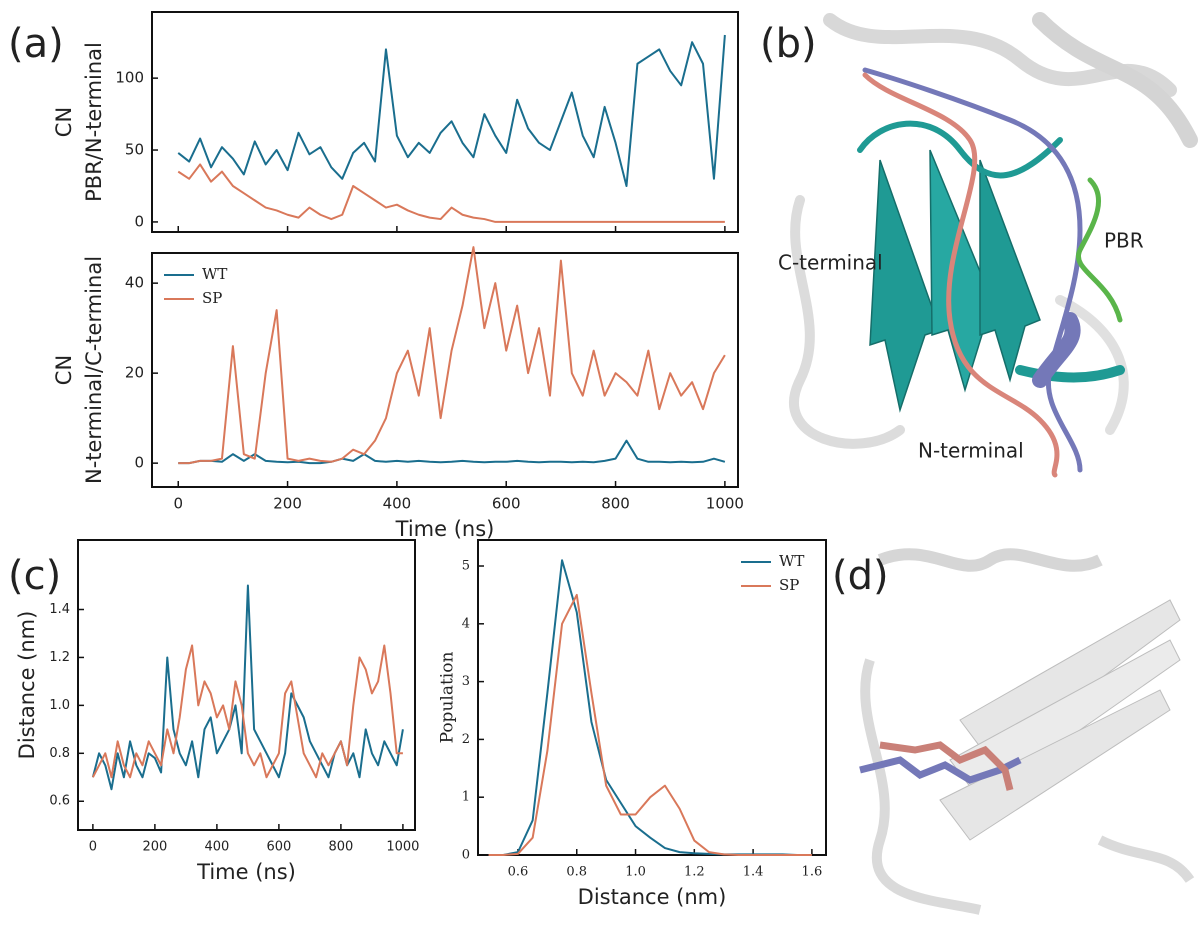  Describe the element at coordinates (466, 797) in the screenshot. I see `y-tick-label: 1` at that location.